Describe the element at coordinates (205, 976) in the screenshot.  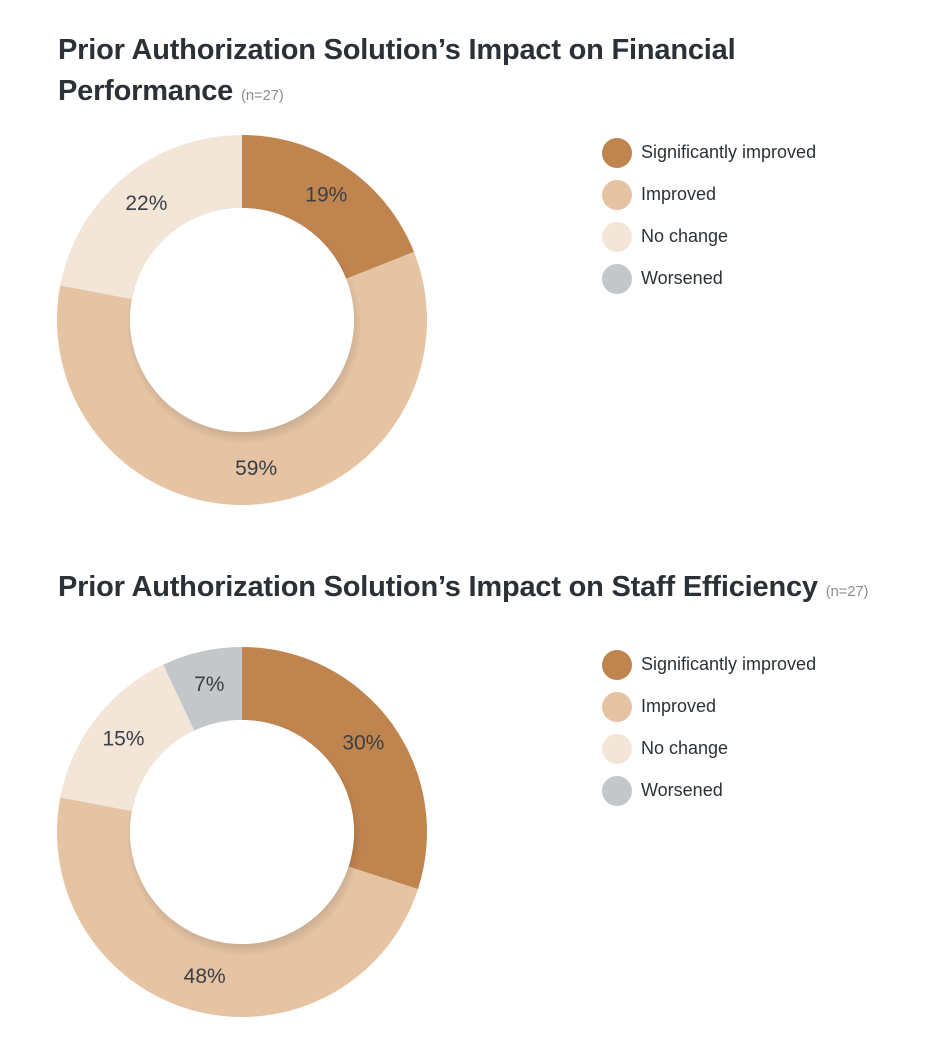
I see `data-label: 48%` at that location.